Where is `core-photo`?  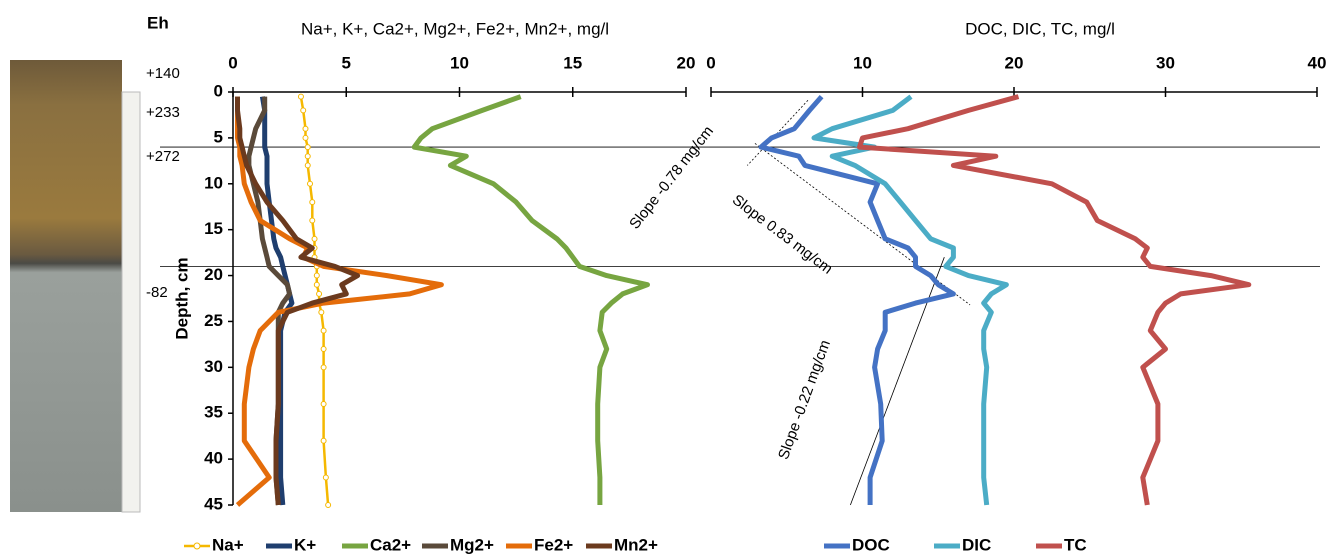
core-photo is located at coordinates (66, 286).